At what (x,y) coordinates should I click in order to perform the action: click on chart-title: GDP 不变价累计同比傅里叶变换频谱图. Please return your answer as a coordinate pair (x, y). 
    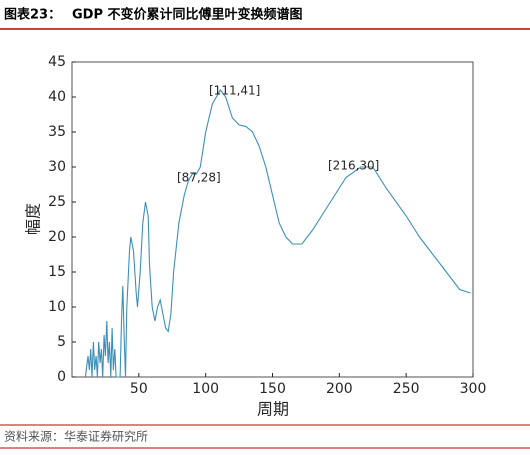
    Looking at the image, I should click on (187, 15).